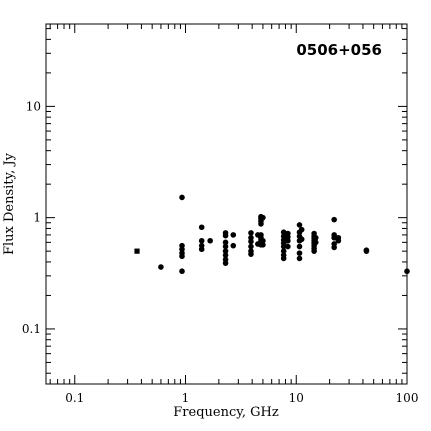  Describe the element at coordinates (137, 251) in the screenshot. I see `data-point-square` at that location.